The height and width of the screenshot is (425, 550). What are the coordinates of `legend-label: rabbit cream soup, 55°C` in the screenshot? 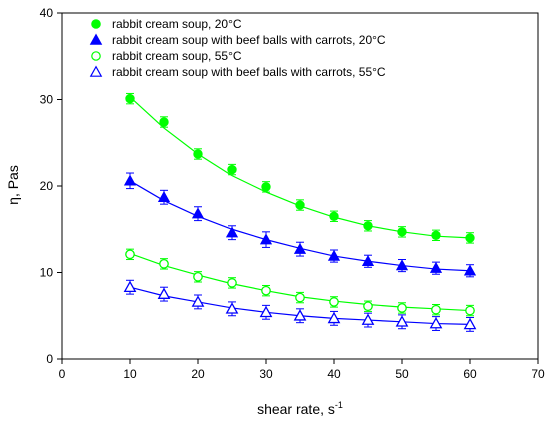 It's located at (177, 56).